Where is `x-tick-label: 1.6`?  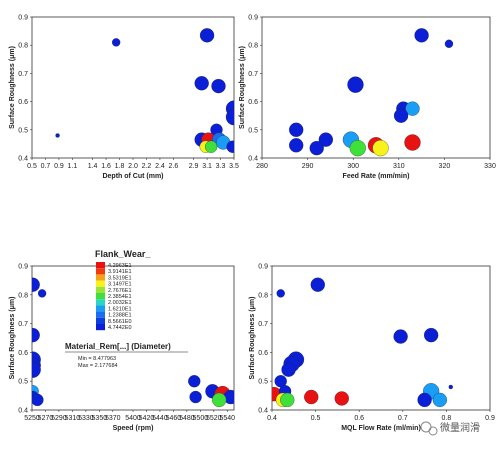
x-tick-label: 1.6 is located at coordinates (106, 166).